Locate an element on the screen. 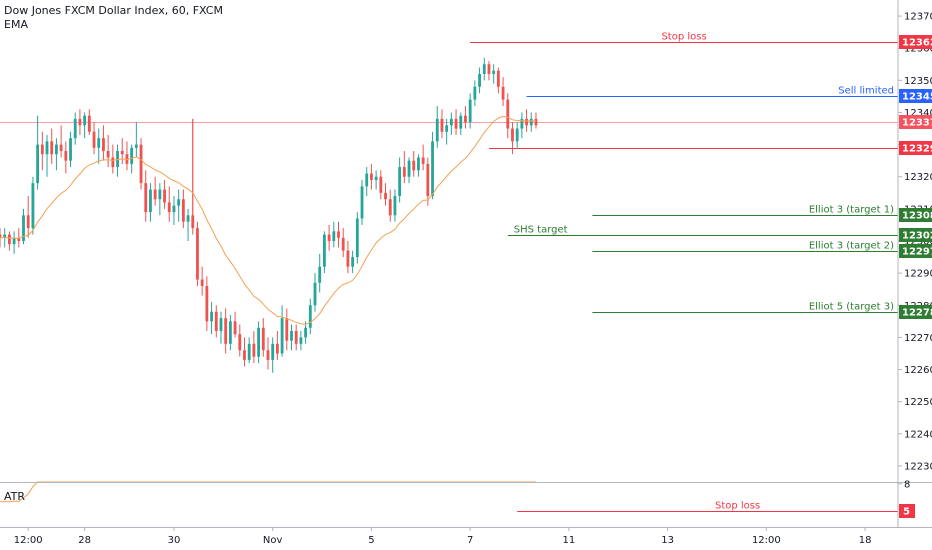 The image size is (932, 550). price-tag-text: 12302 is located at coordinates (917, 236).